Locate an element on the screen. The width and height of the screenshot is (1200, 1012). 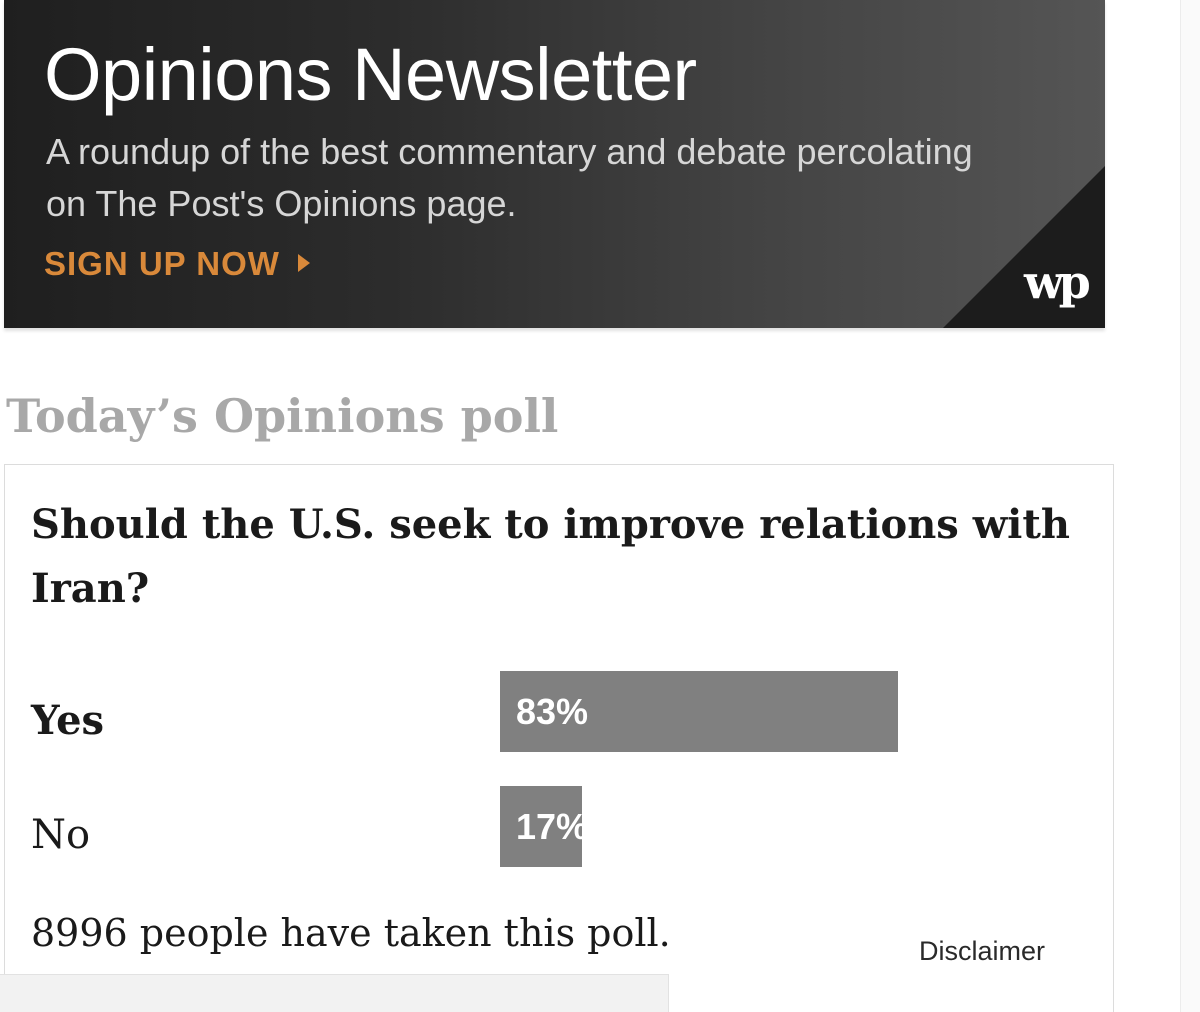
sign-up-label: SIGN UP NOW is located at coordinates (162, 263).